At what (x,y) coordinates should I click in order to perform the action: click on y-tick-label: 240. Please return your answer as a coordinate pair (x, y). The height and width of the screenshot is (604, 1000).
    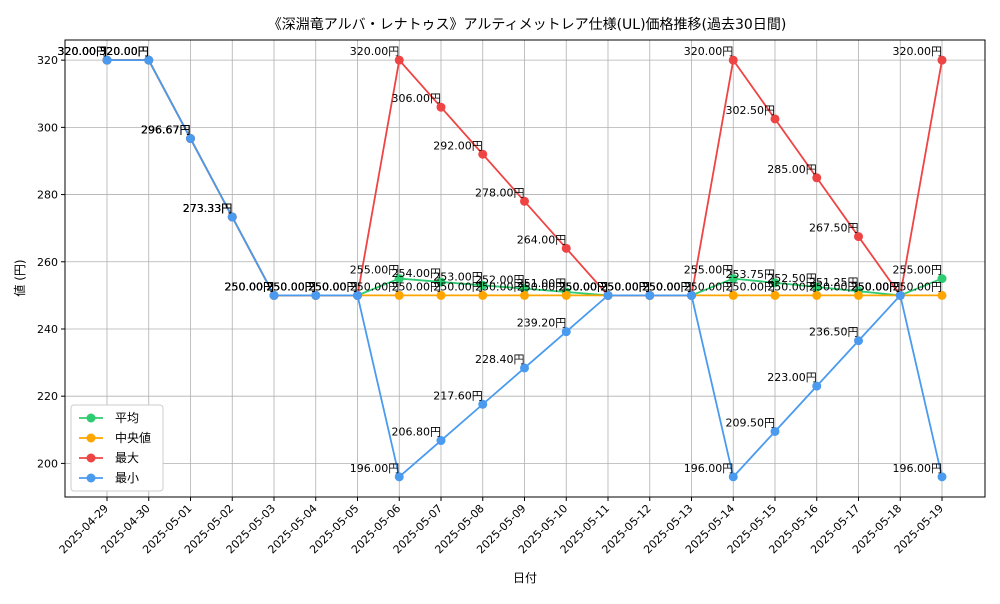
    Looking at the image, I should click on (47, 329).